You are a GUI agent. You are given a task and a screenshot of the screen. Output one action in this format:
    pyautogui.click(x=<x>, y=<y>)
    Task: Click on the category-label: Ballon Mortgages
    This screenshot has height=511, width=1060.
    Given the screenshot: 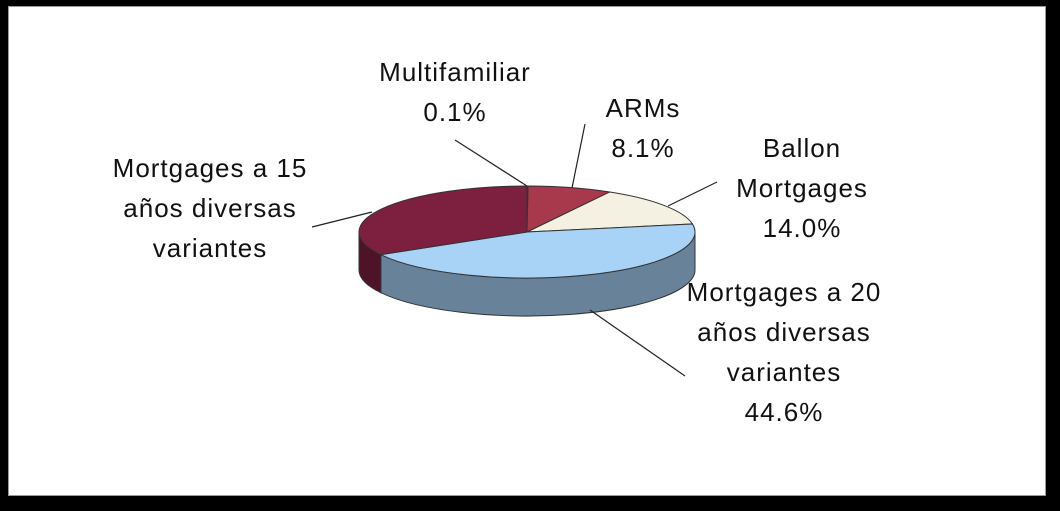 What is the action you would take?
    pyautogui.click(x=802, y=168)
    